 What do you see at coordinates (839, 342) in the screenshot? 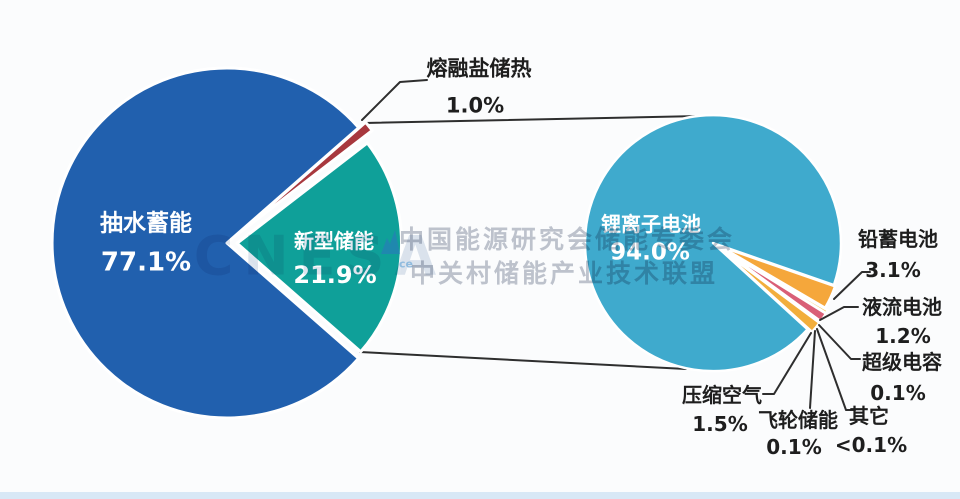
I see `callout-supercapacitor` at bounding box center [839, 342].